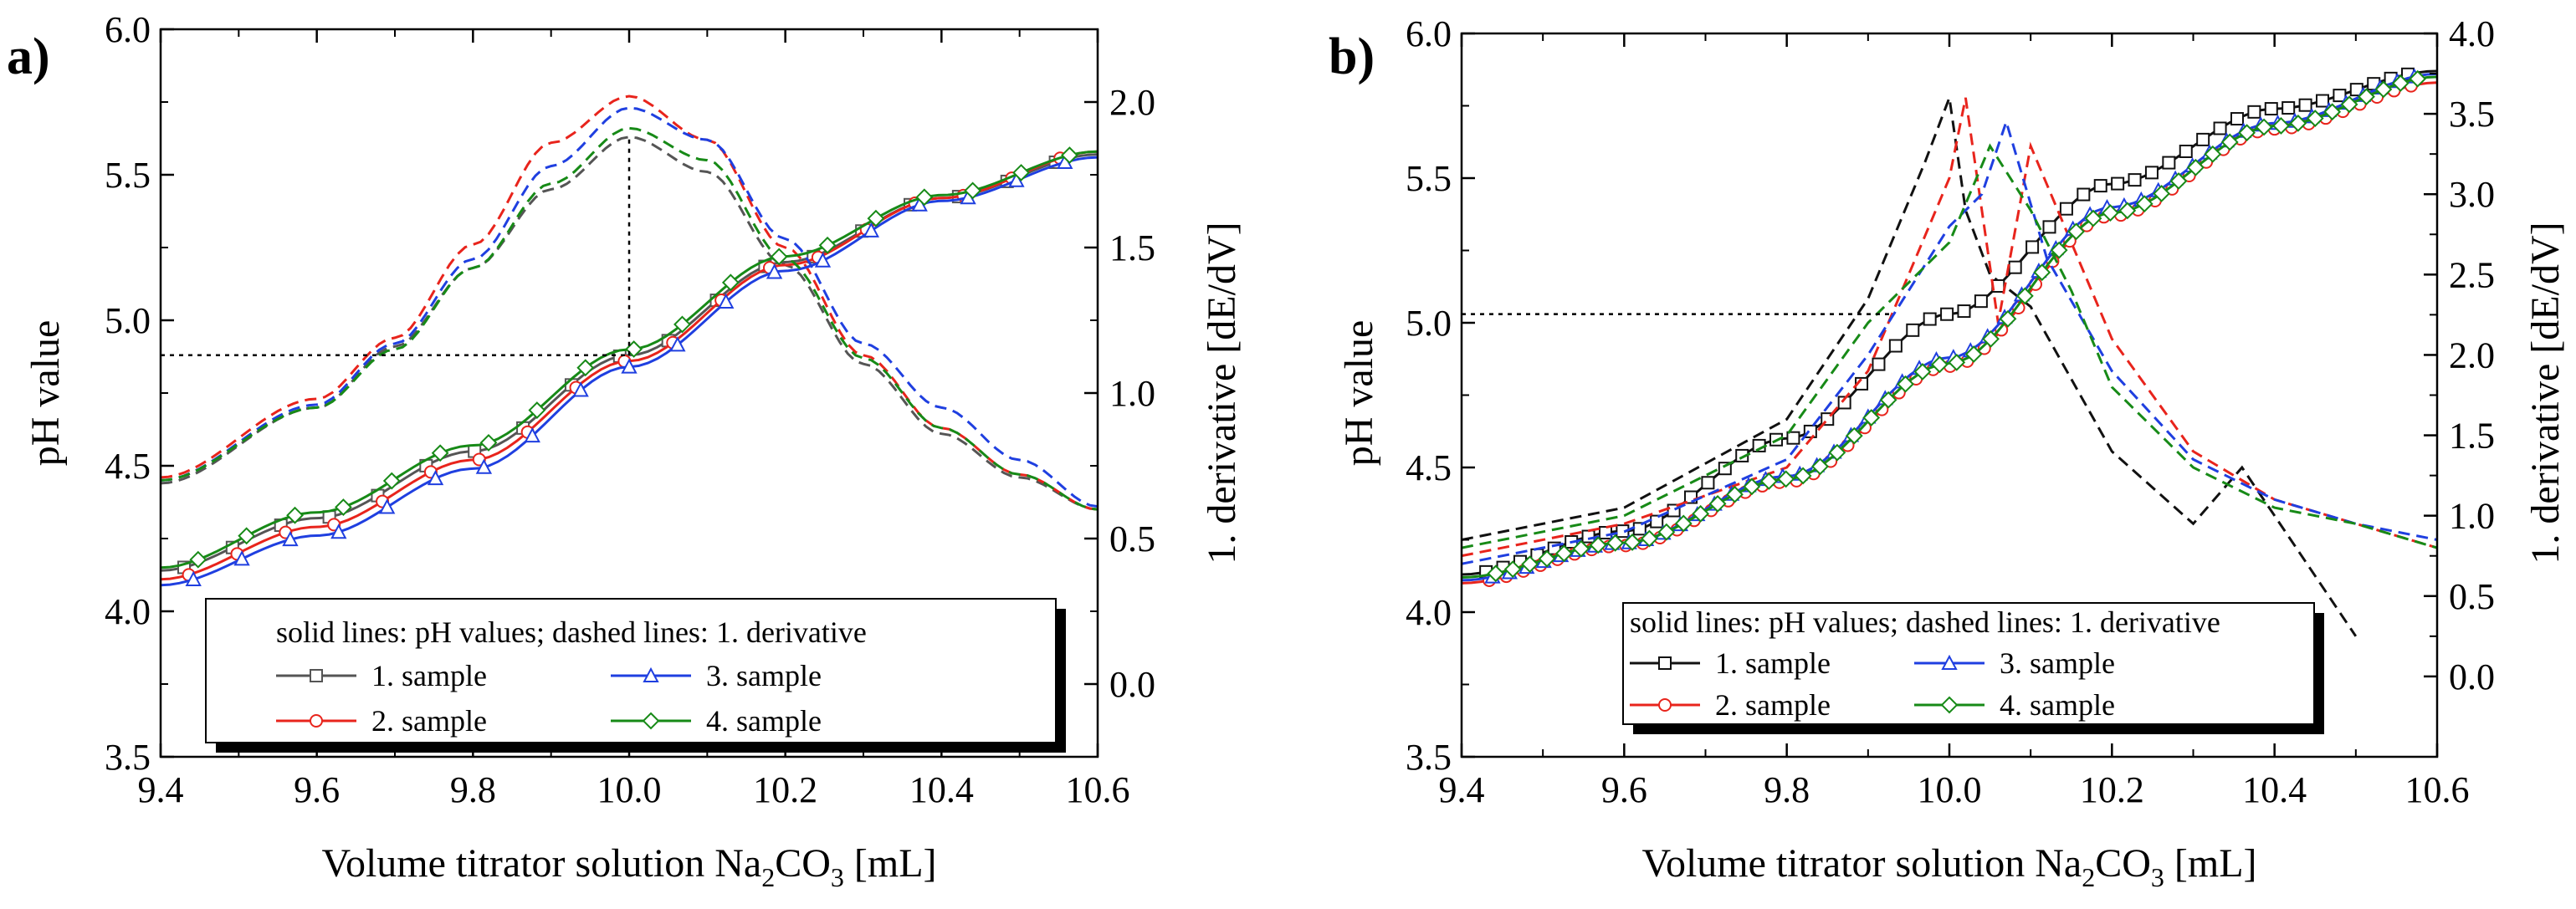  What do you see at coordinates (1098, 789) in the screenshot?
I see `panel-a-x-tick-label: 10.6` at bounding box center [1098, 789].